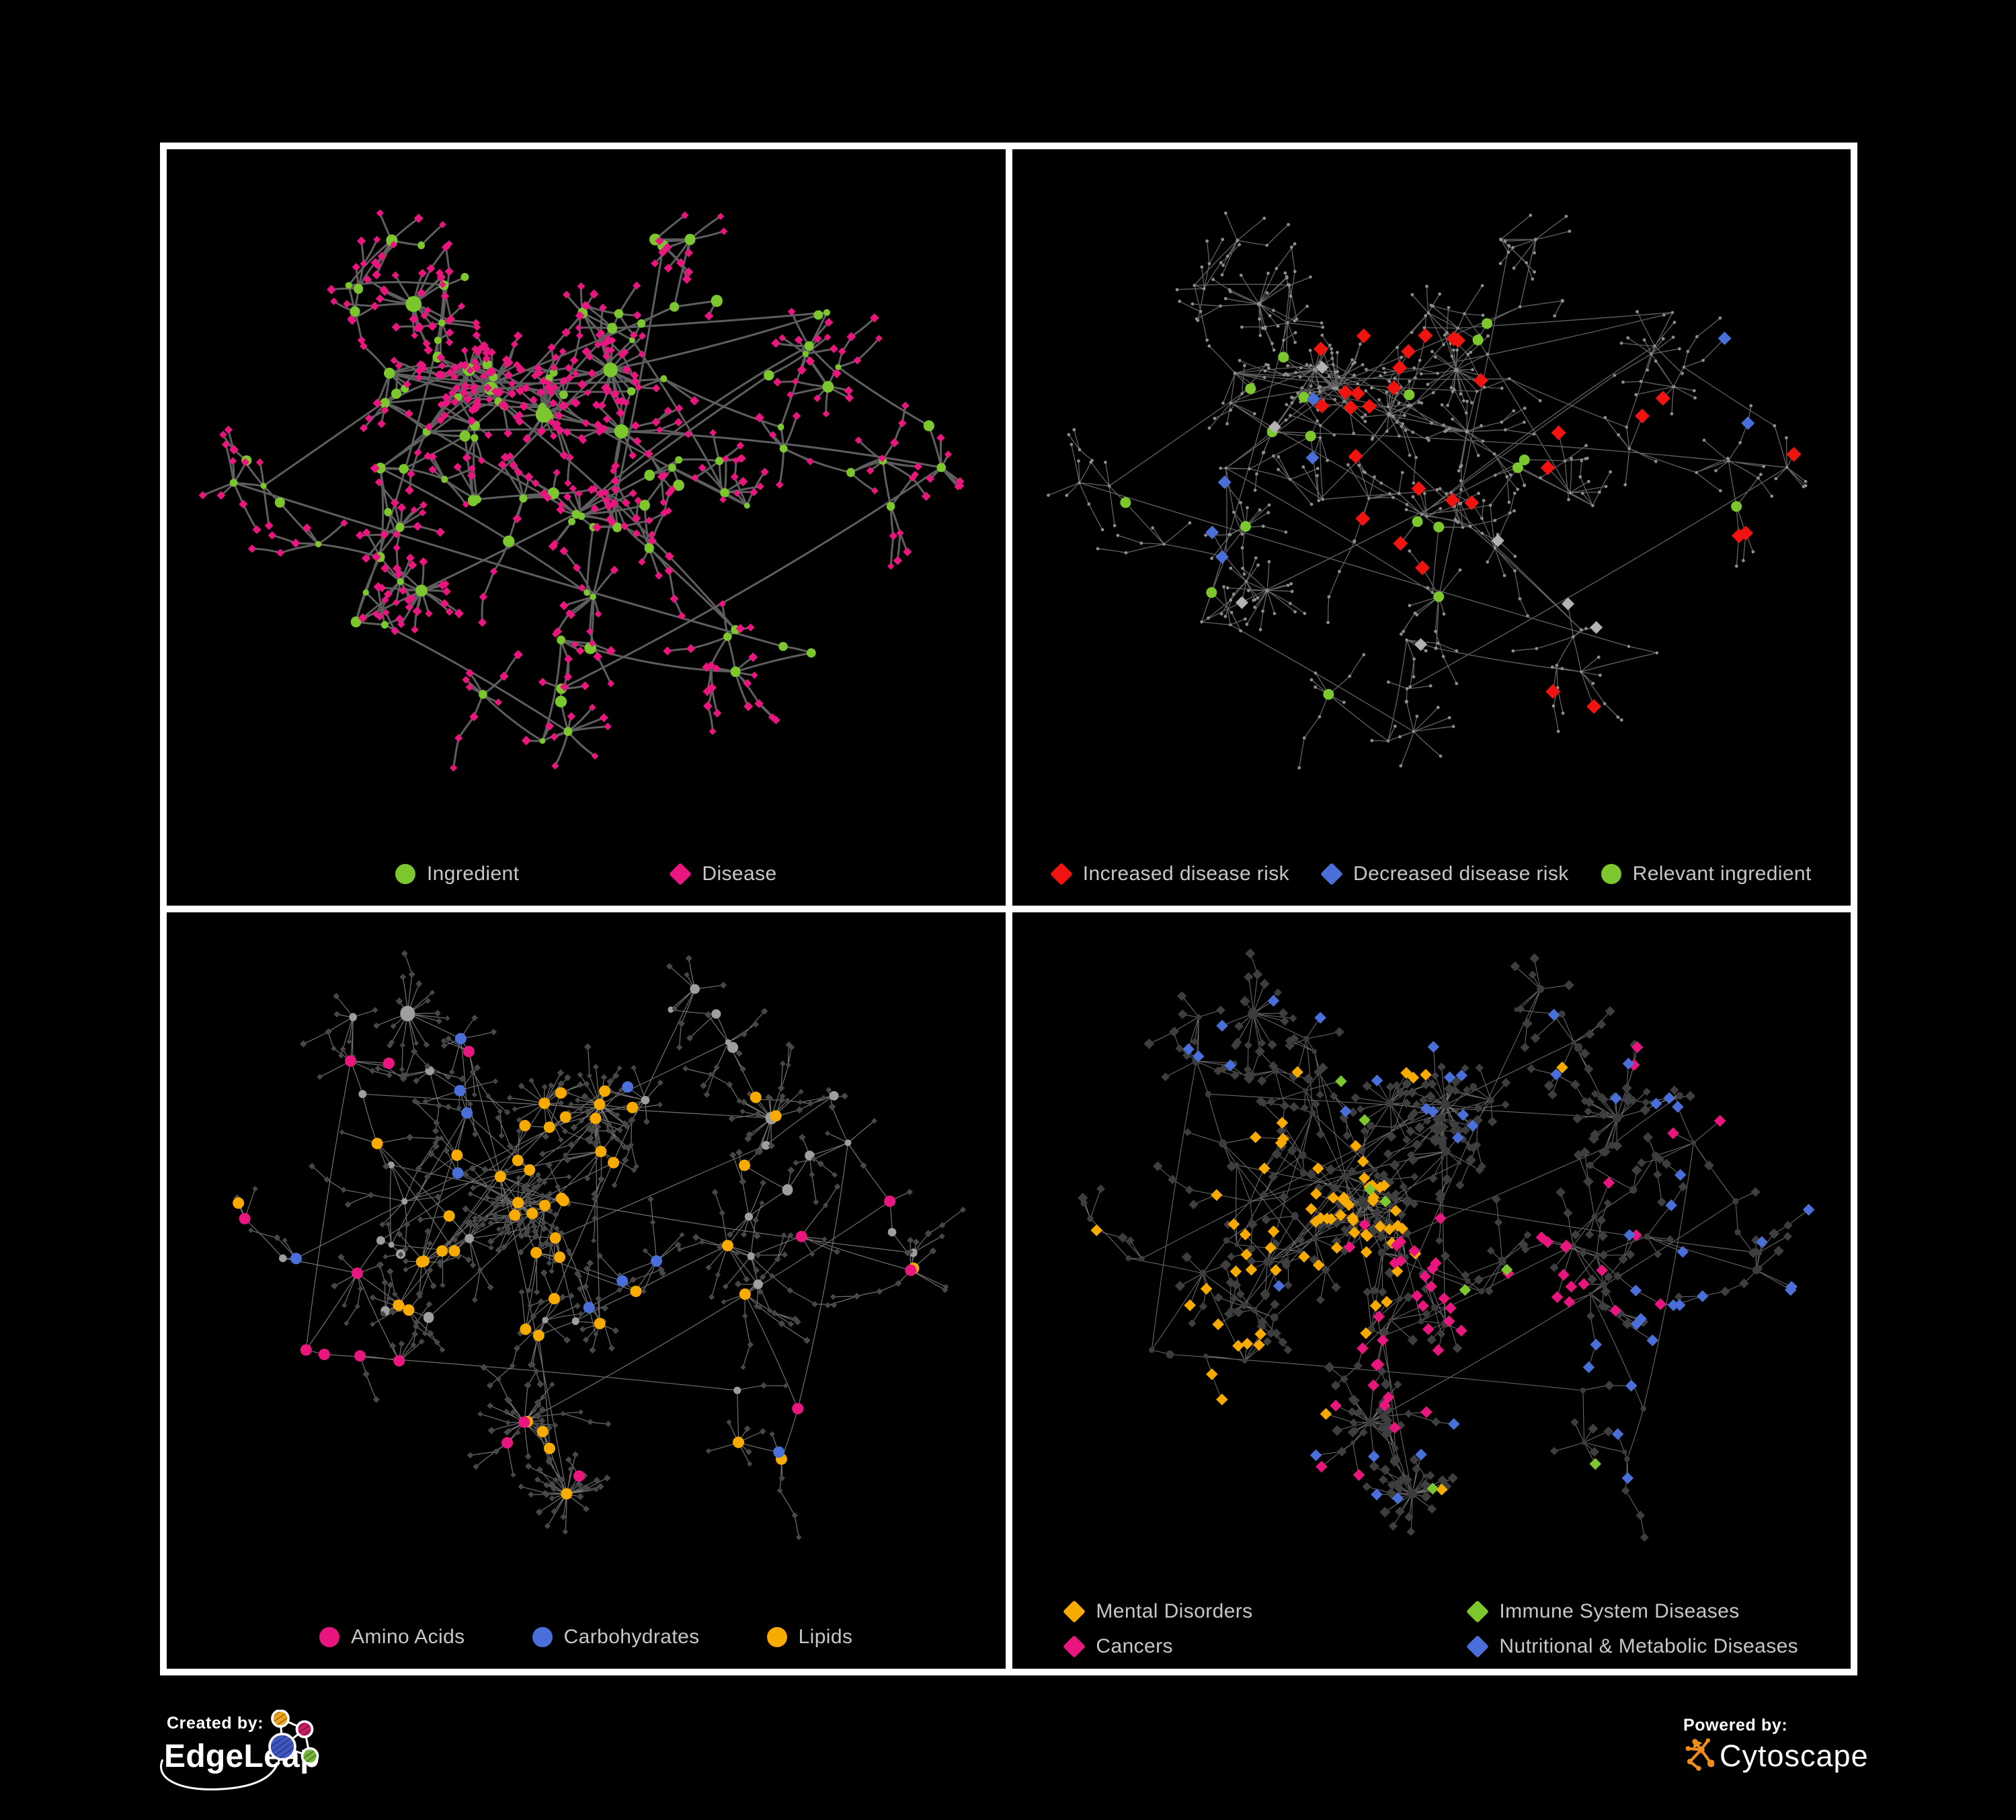  I want to click on legend-label: Immune System Diseases, so click(1619, 1611).